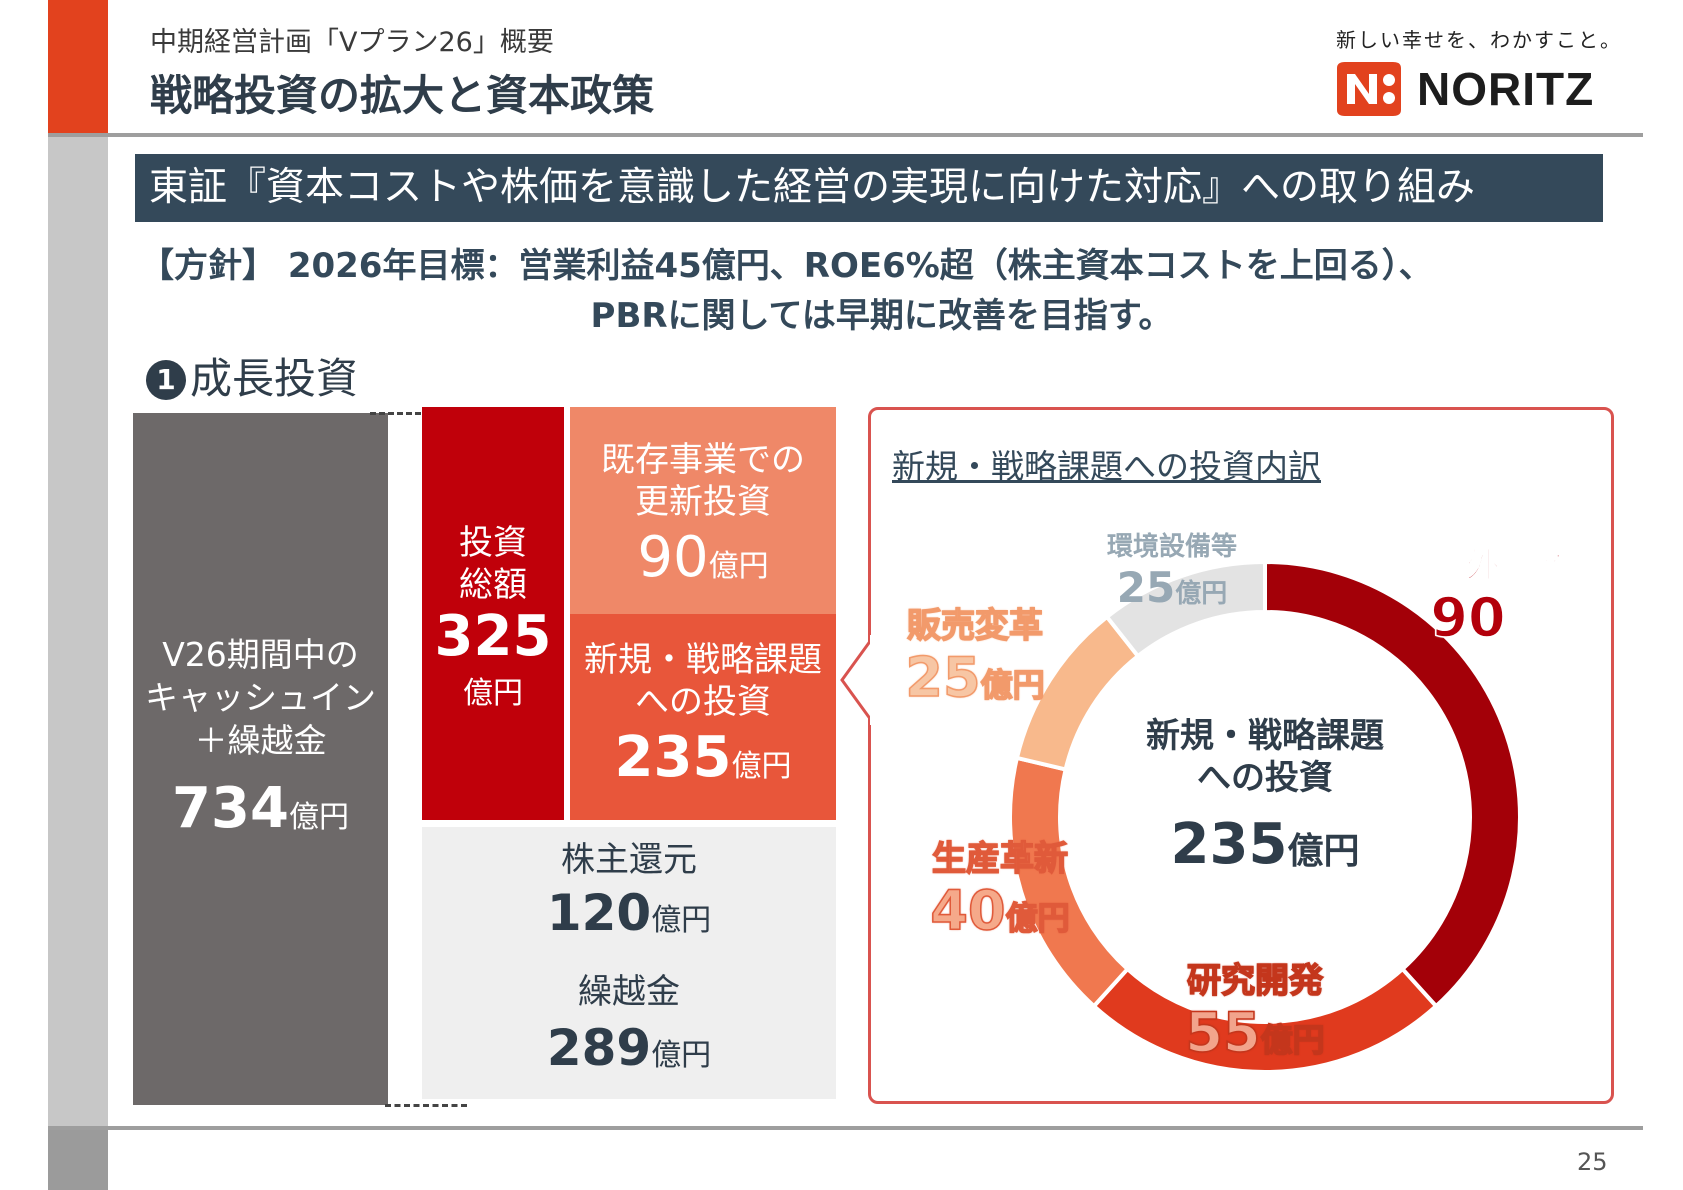  I want to click on cash-in-amount: 734億円, so click(260, 813).